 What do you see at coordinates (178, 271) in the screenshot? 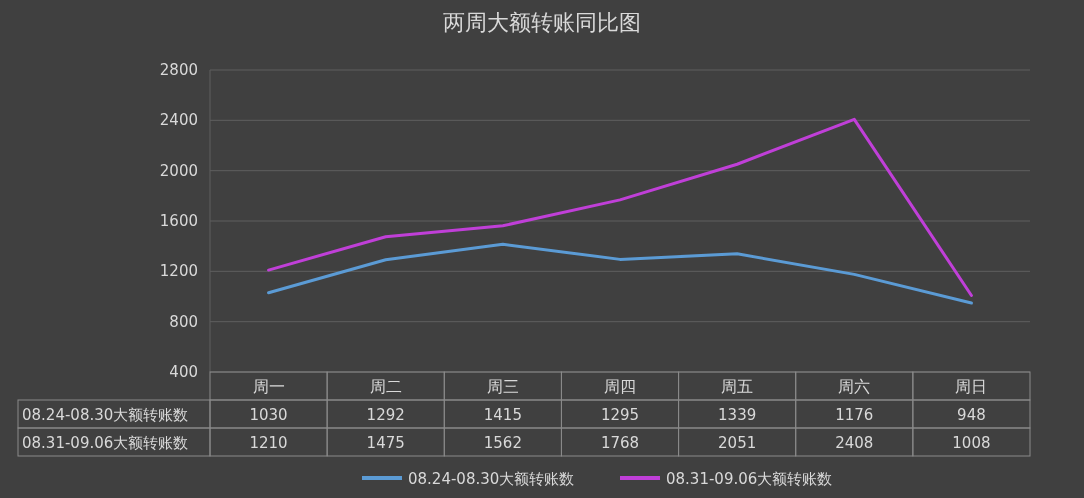
I see `y-tick-label: 1200` at bounding box center [178, 271].